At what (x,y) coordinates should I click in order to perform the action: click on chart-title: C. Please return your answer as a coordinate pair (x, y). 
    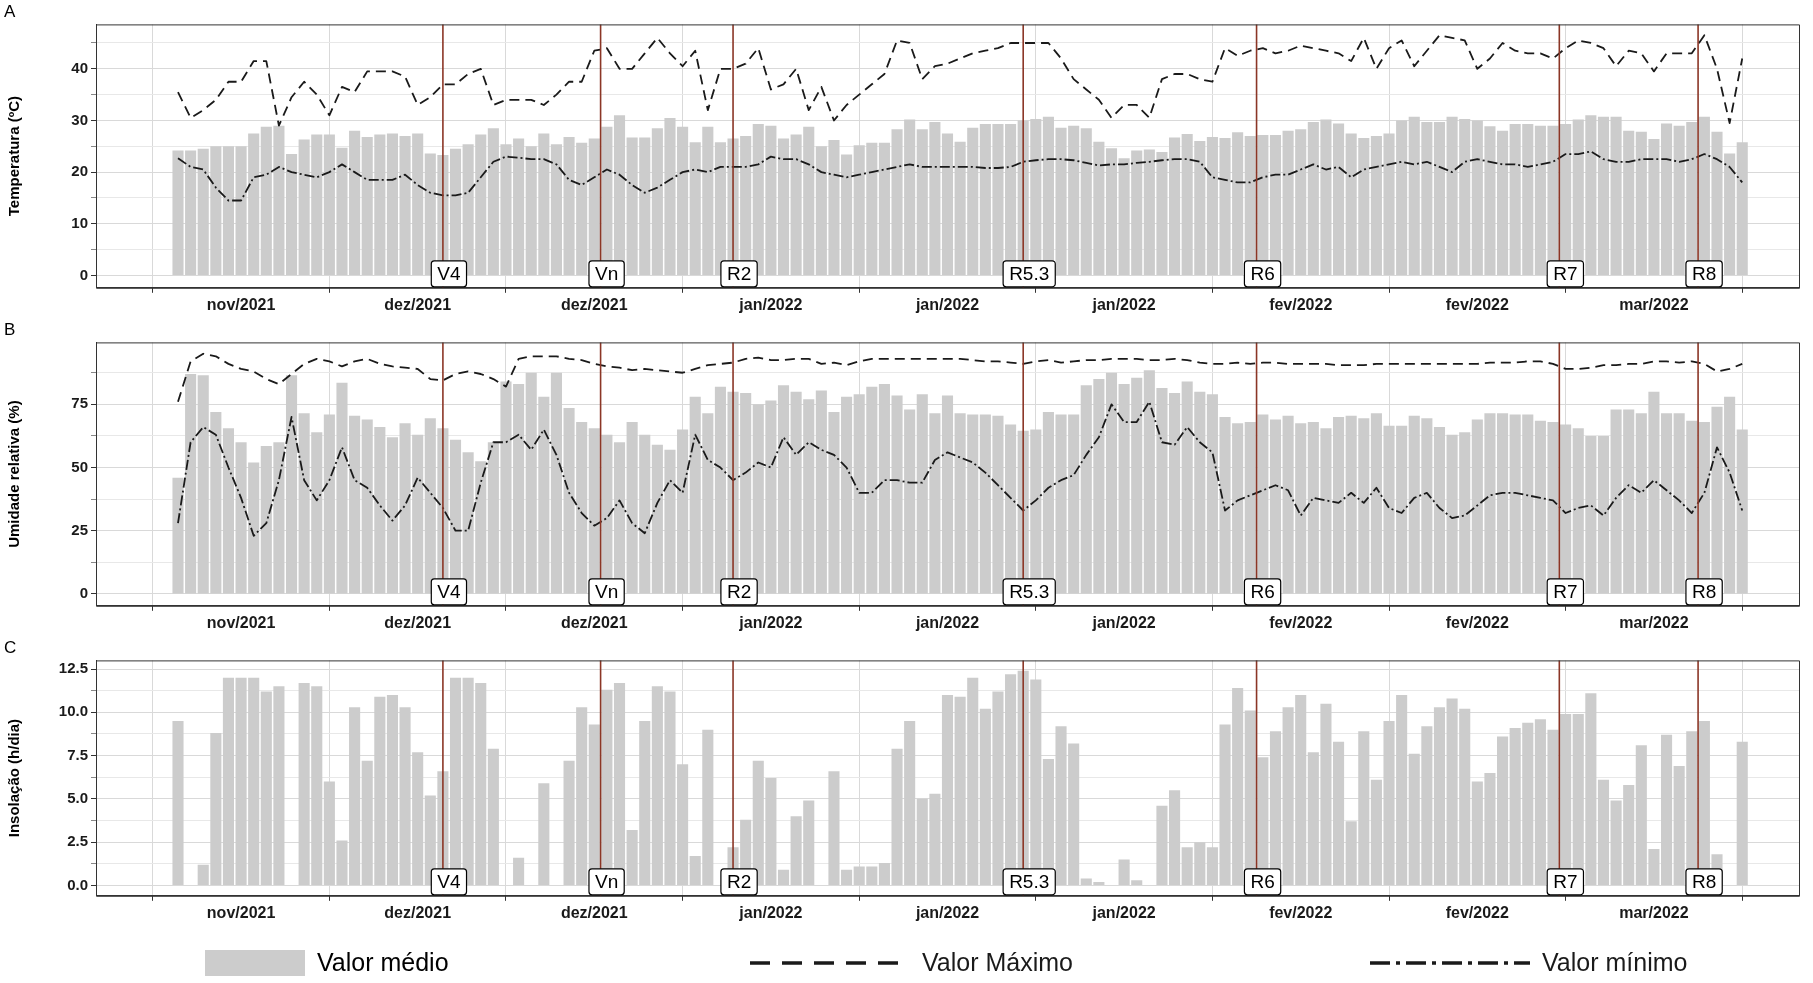
    Looking at the image, I should click on (10, 647).